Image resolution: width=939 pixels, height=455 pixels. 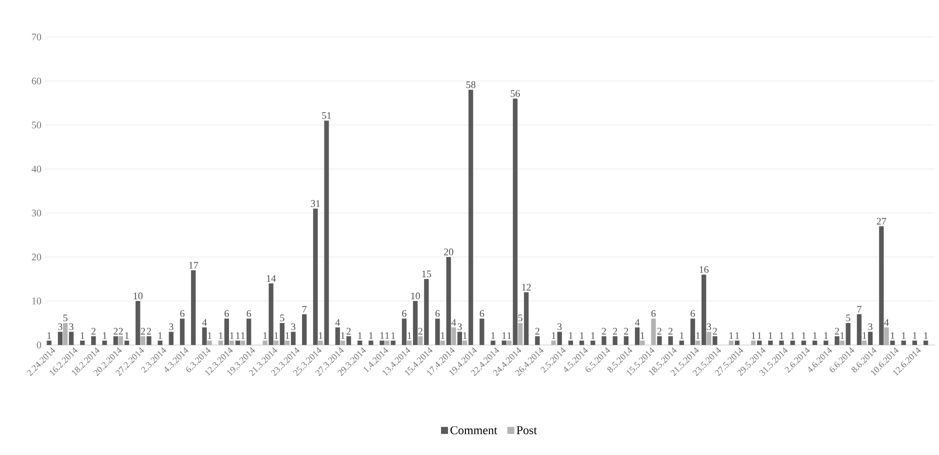 I want to click on data-label: 17, so click(x=193, y=265).